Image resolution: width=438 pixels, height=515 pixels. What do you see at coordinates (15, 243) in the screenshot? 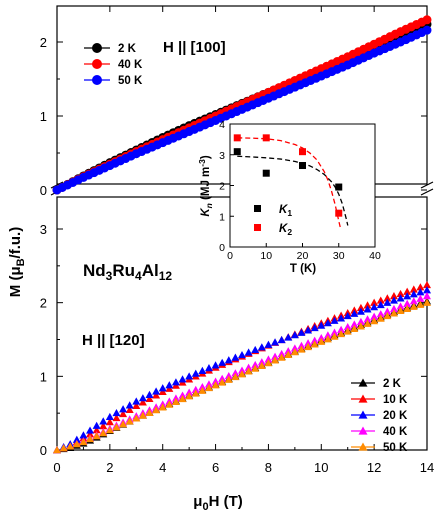
I see `y-label-rest: /f.u.)` at bounding box center [15, 243].